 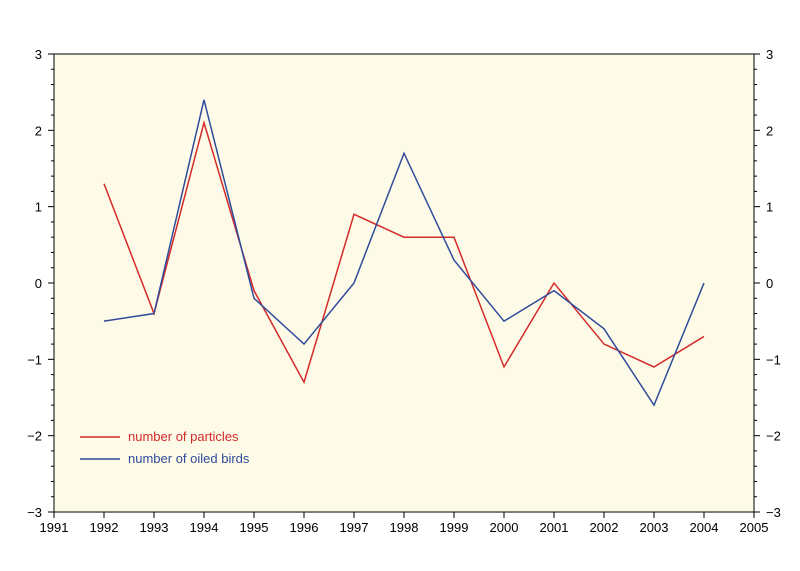 I want to click on y-tick-label-left: 1, so click(x=38, y=207).